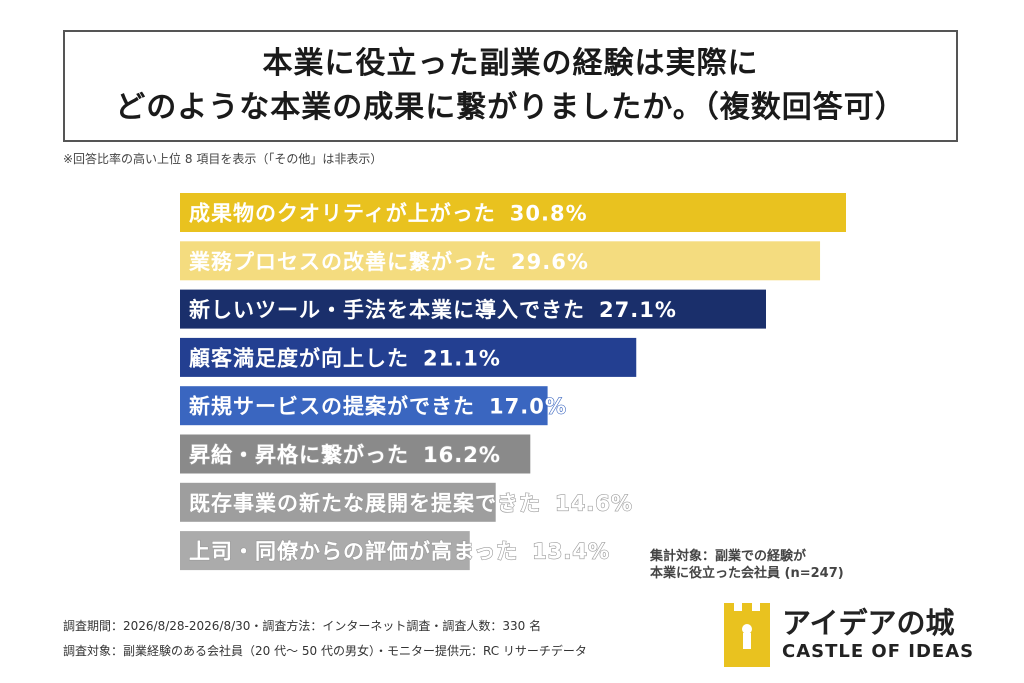  What do you see at coordinates (747, 635) in the screenshot?
I see `castle-icon` at bounding box center [747, 635].